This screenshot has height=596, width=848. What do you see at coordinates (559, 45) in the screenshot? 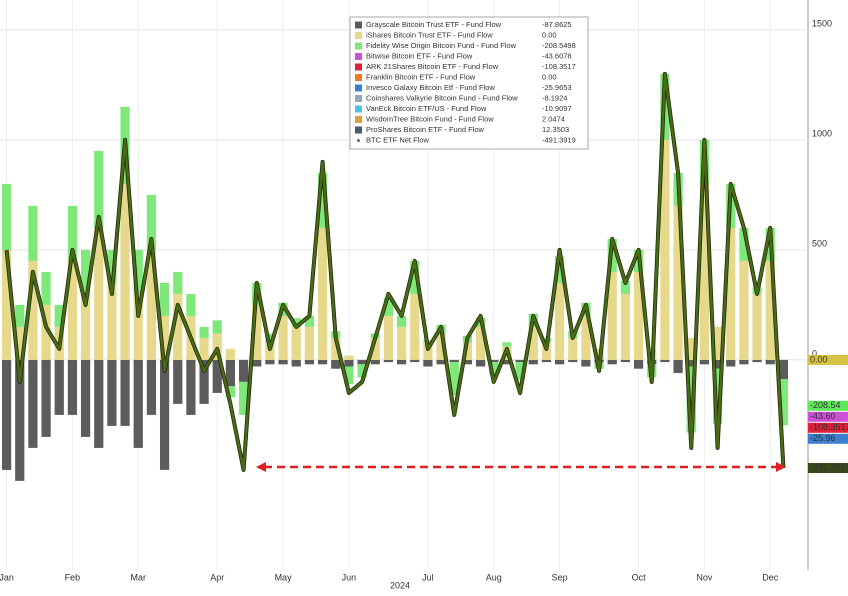
I see `legend-value: -208.5498` at bounding box center [559, 45].